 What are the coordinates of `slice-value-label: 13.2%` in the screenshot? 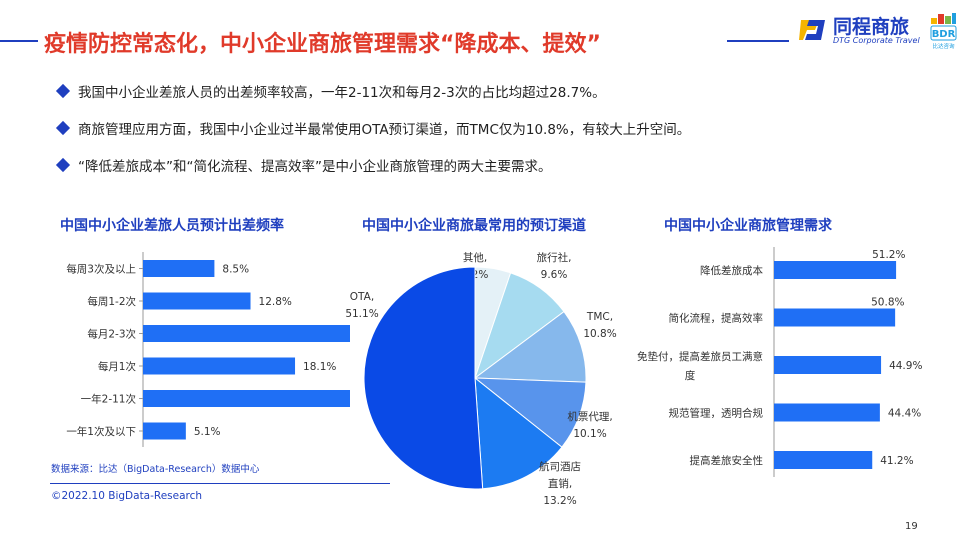 It's located at (559, 501).